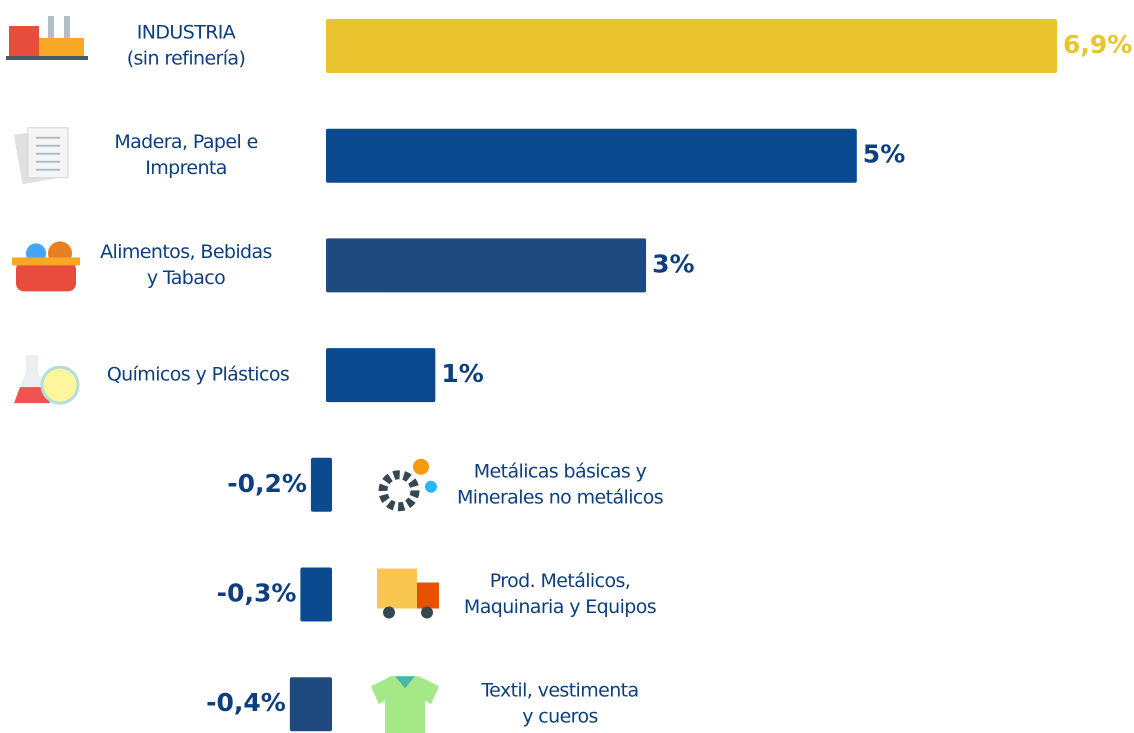  Describe the element at coordinates (198, 375) in the screenshot. I see `category-label: Químicos y Plásticos` at that location.